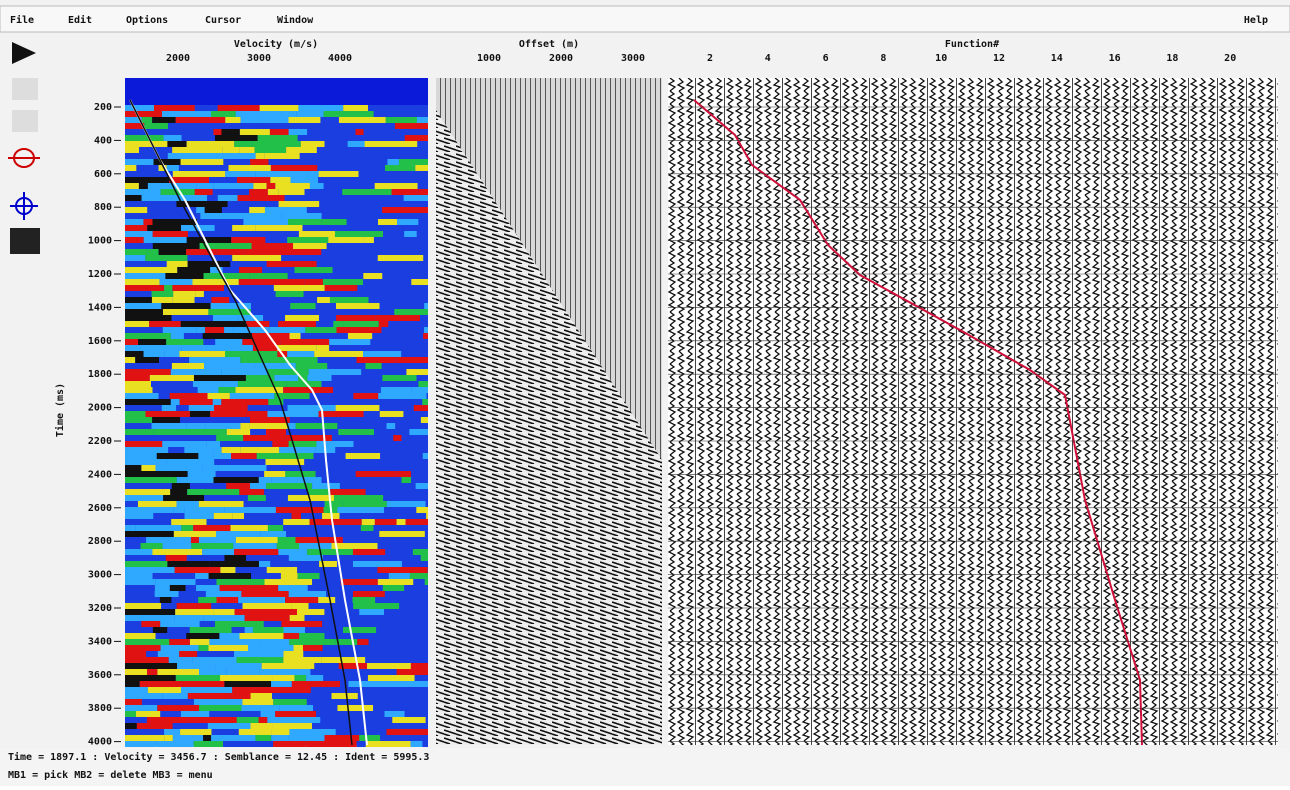 The image size is (1290, 790). I want to click on x-tick-label: 8, so click(883, 58).